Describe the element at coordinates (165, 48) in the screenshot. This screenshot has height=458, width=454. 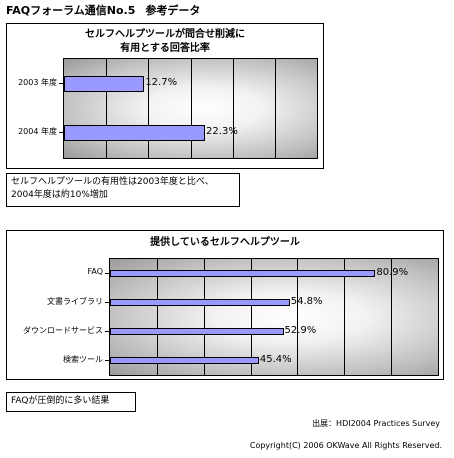
I see `chart1-title-line2: 有用とする回答比率` at that location.